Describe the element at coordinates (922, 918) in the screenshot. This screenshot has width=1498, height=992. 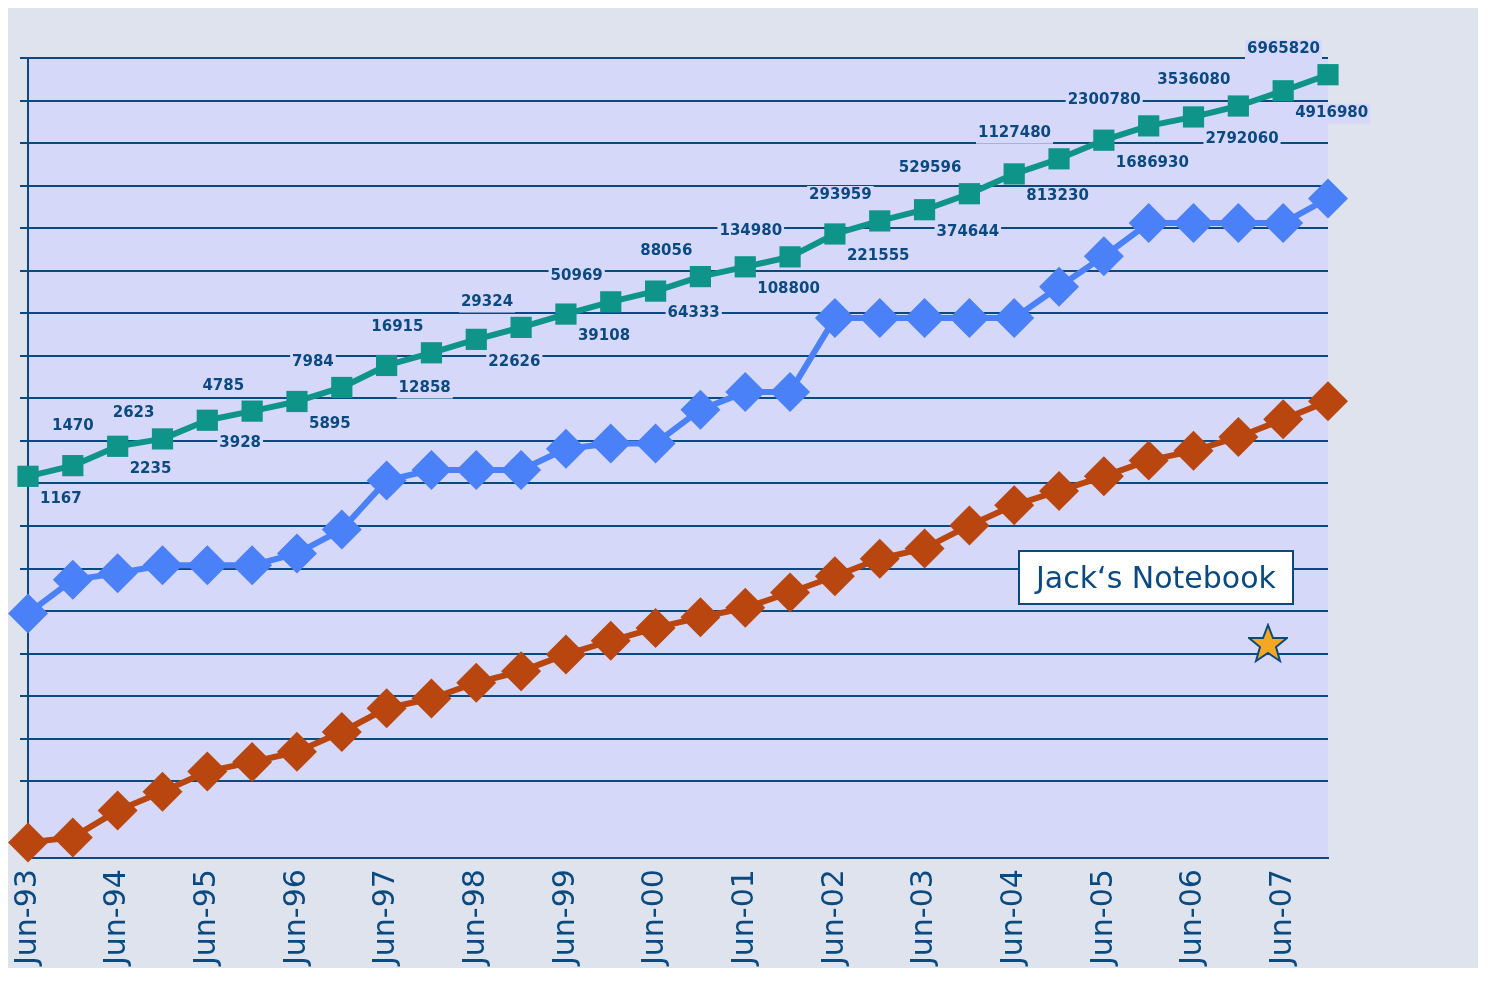
I see `x-tick-label: Jun-03` at that location.